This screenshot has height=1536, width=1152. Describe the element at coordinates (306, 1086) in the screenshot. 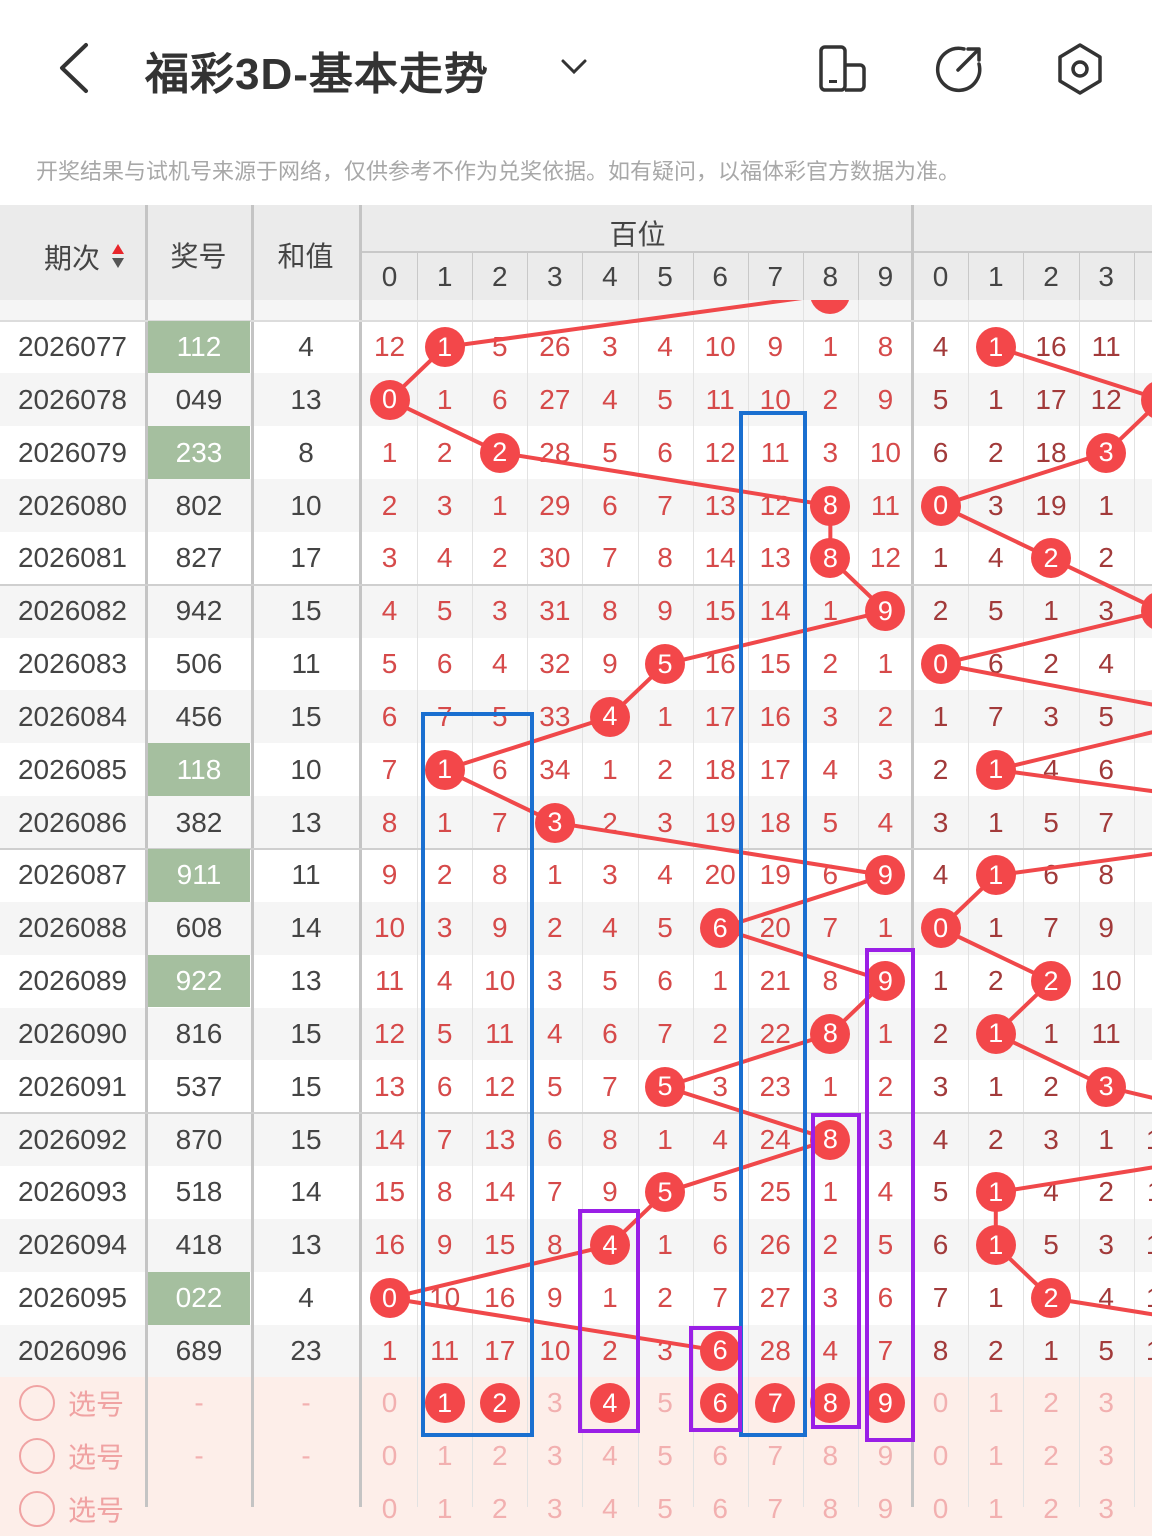

I see `sum-cell: 15` at that location.